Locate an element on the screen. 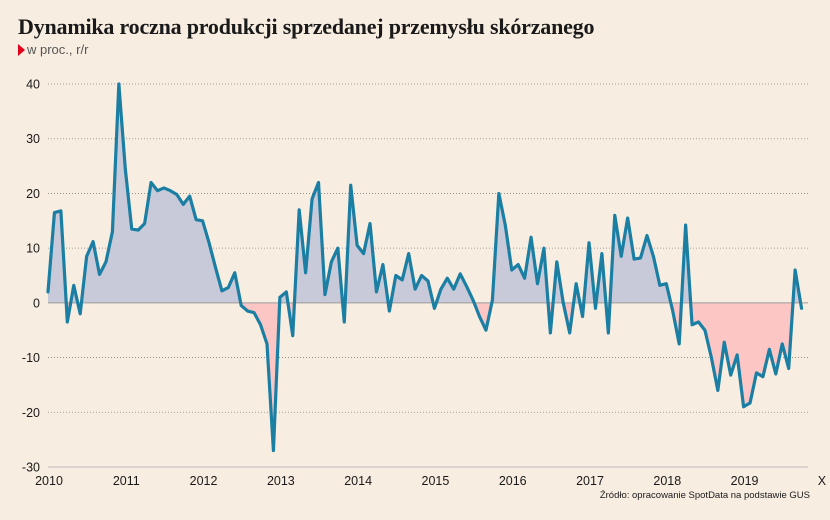 This screenshot has height=520, width=830. subtitle-text: w proc., r/r is located at coordinates (58, 49).